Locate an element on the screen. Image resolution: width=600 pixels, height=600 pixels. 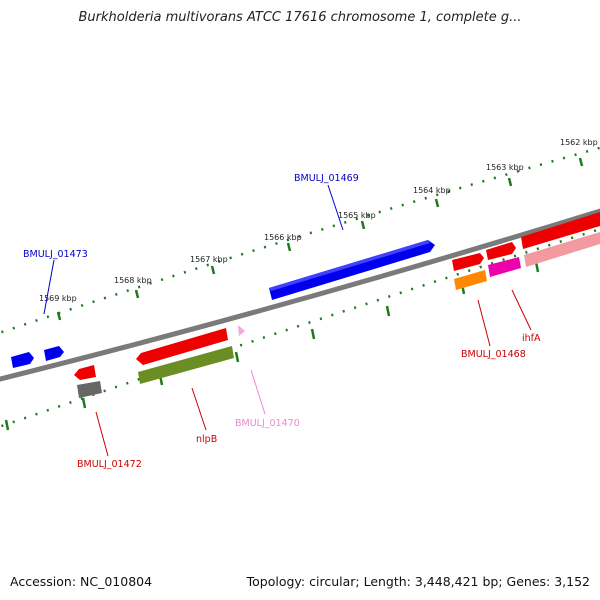
scale-label-1567: 1567 kbp is located at coordinates (209, 259).